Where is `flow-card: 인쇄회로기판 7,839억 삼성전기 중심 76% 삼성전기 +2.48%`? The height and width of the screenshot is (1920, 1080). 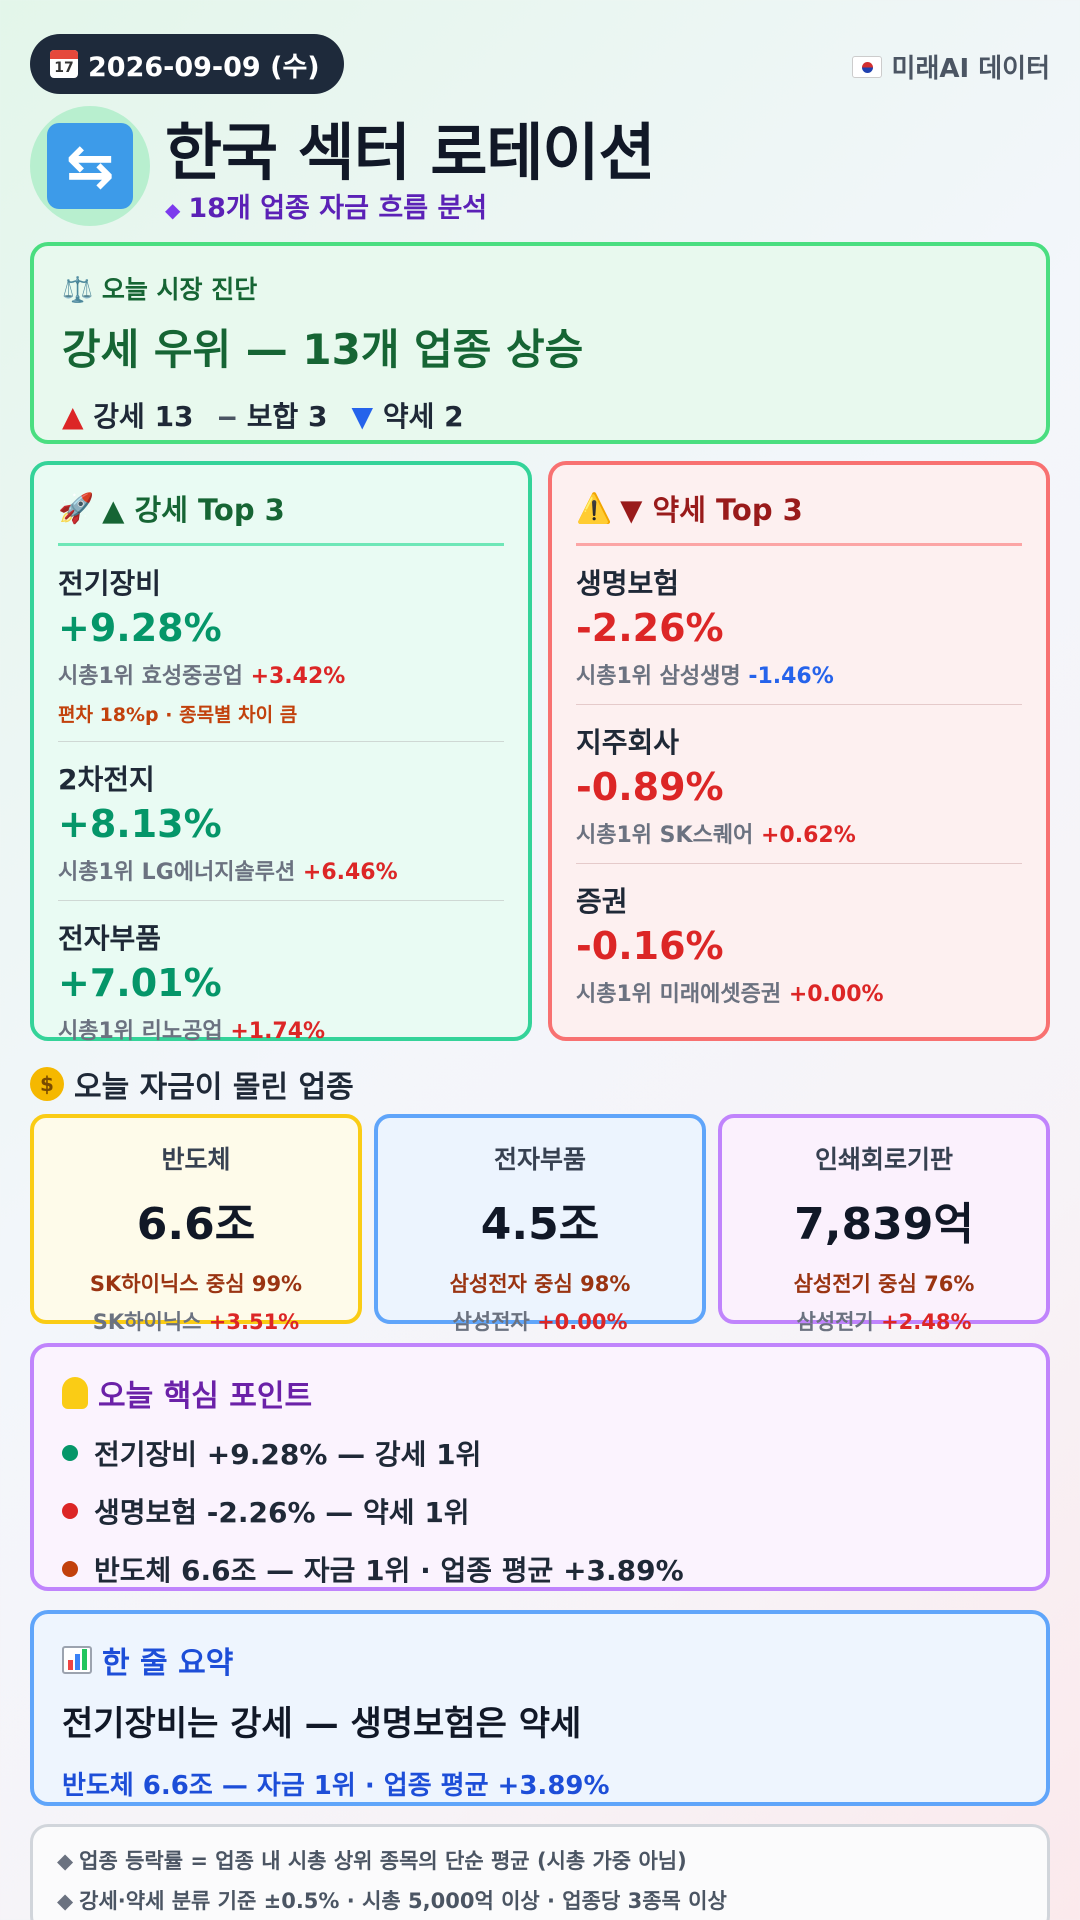
flow-card: 인쇄회로기판 7,839억 삼성전기 중심 76% 삼성전기 +2.48% is located at coordinates (884, 1224).